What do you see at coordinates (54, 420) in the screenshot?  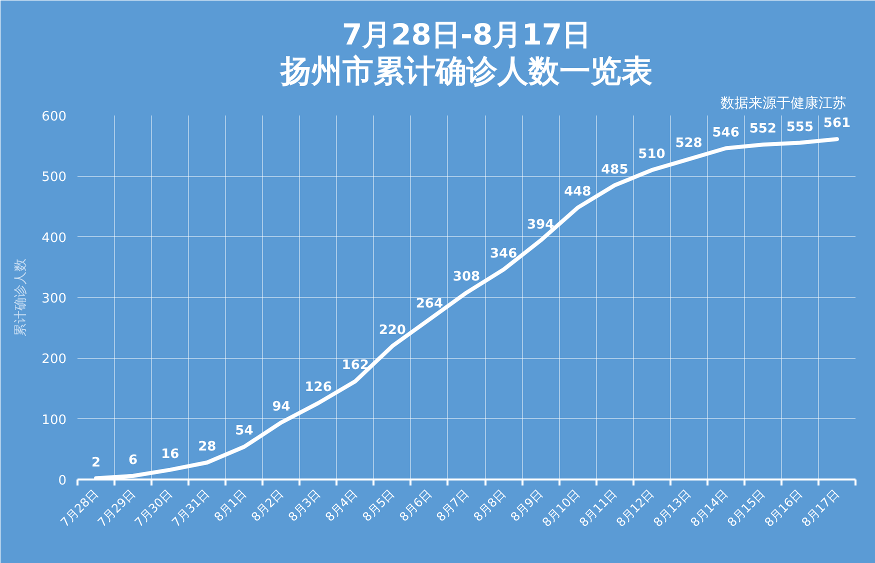 I see `y-tick-label: 100` at bounding box center [54, 420].